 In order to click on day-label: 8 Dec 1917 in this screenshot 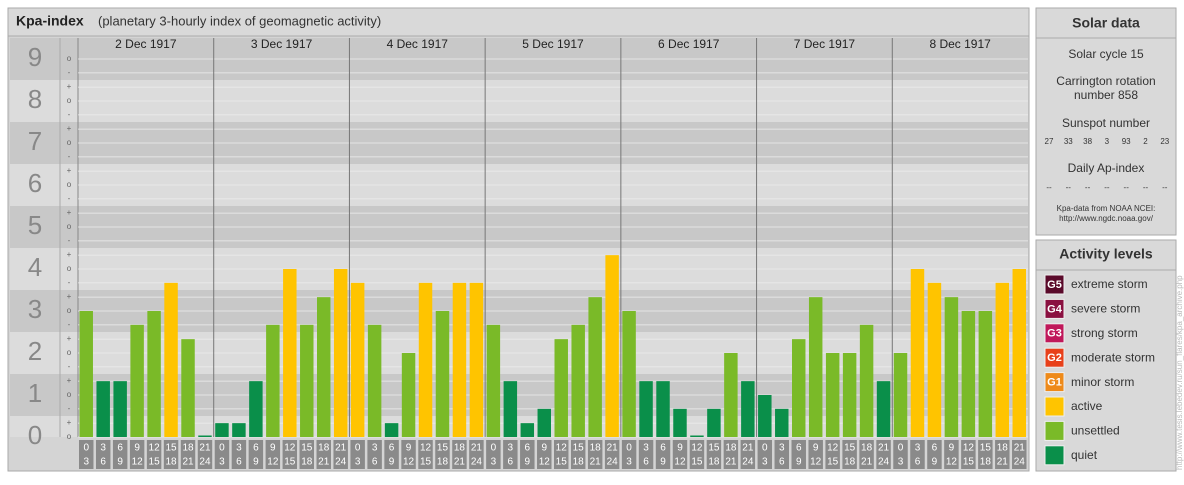, I will do `click(960, 44)`.